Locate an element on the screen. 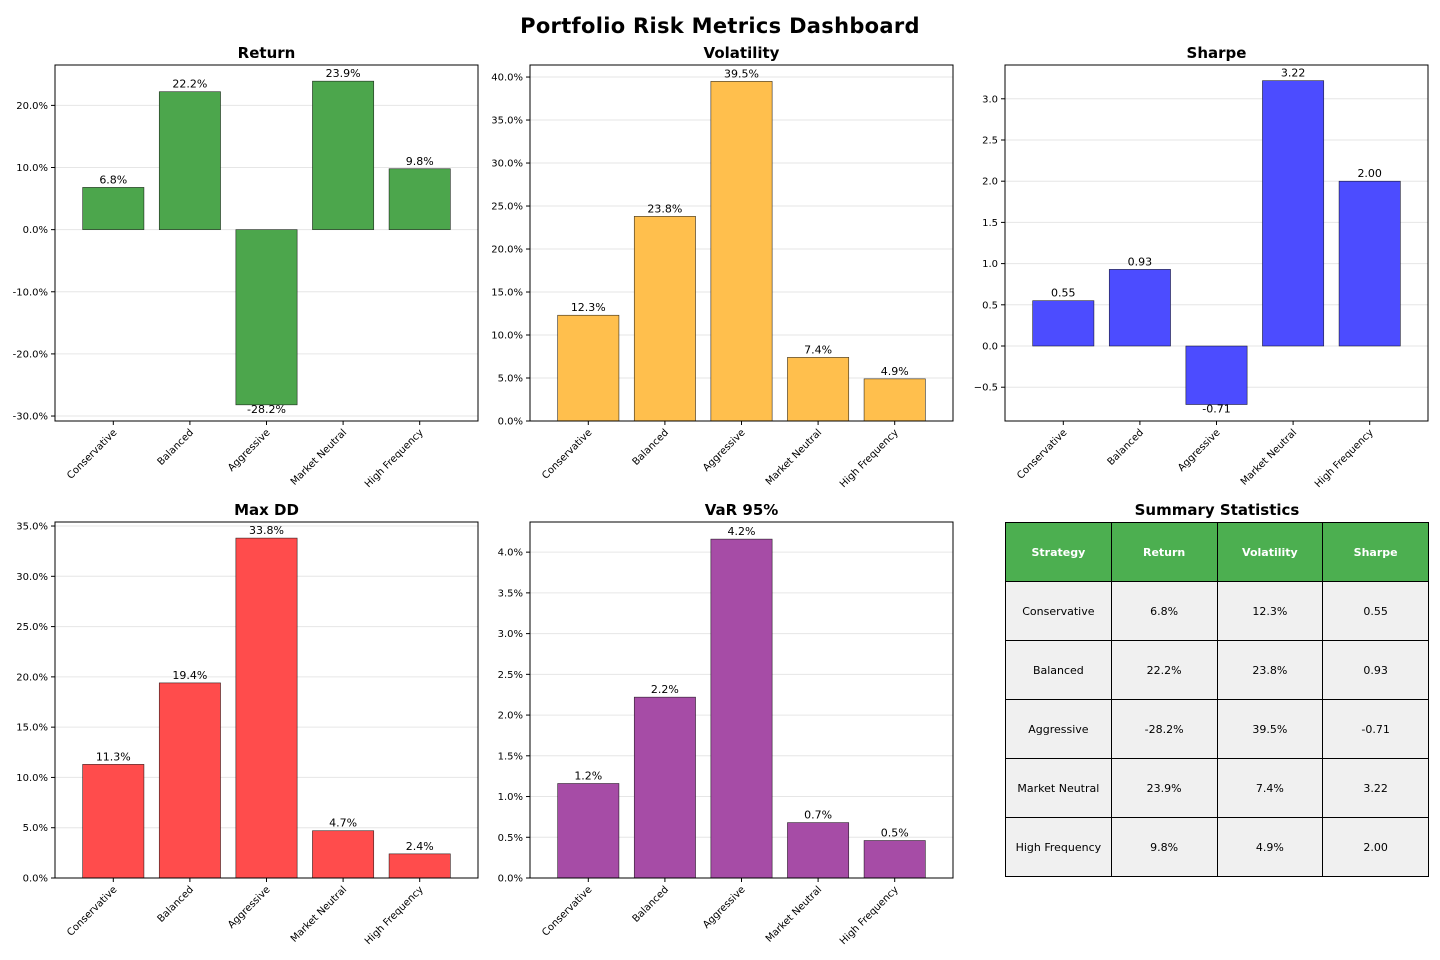 The image size is (1440, 960). table-cell: 9.8% is located at coordinates (1164, 847).